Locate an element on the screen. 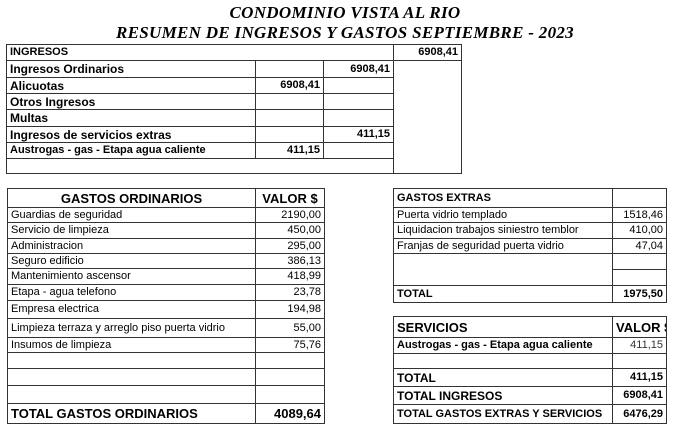  report-title: CONDOMINIO VISTA AL RIO is located at coordinates (345, 12).